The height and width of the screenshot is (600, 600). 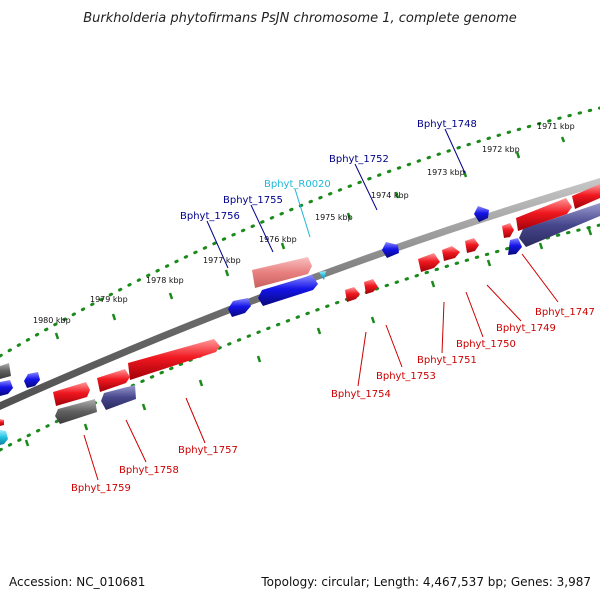 What do you see at coordinates (165, 280) in the screenshot?
I see `ruler-label: 1978 kbp` at bounding box center [165, 280].